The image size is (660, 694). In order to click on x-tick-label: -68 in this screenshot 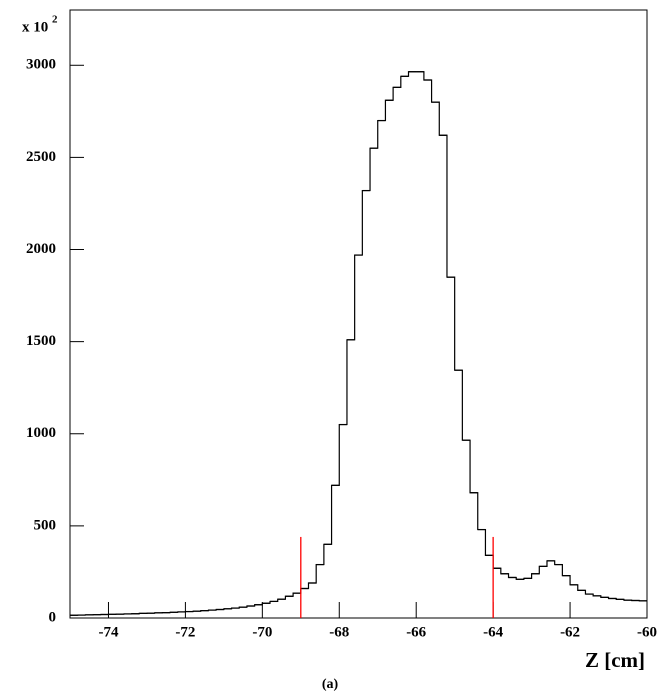, I will do `click(339, 632)`.